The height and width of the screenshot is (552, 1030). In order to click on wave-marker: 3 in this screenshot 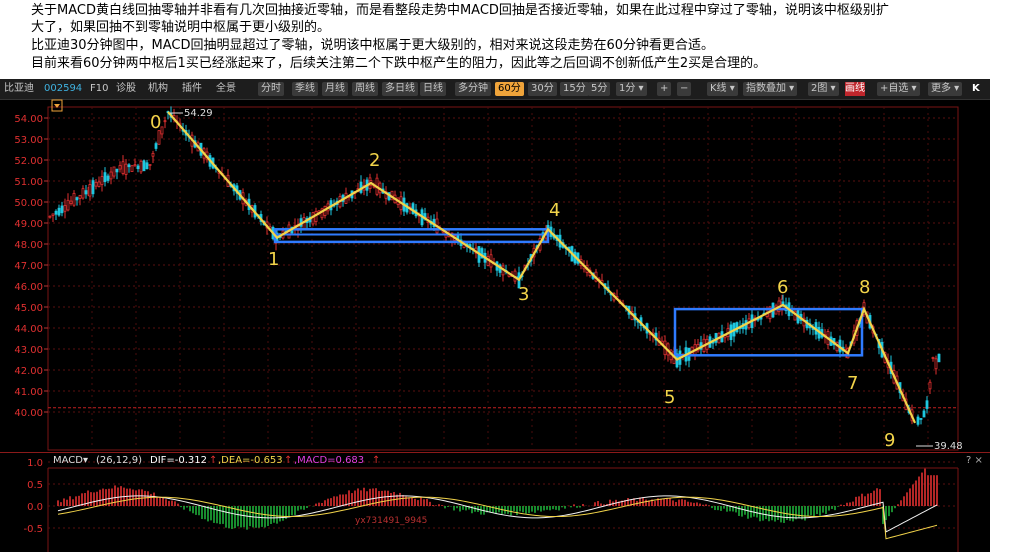, I will do `click(523, 294)`.